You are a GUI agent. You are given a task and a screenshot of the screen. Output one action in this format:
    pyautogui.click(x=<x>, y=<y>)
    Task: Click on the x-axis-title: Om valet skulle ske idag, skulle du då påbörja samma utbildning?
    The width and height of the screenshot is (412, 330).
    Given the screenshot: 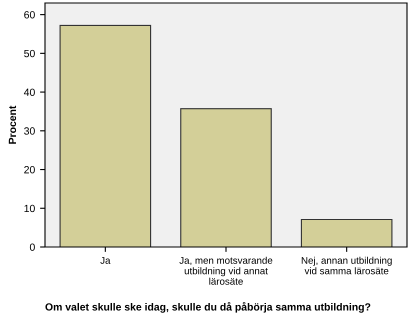 What is the action you would take?
    pyautogui.click(x=207, y=307)
    